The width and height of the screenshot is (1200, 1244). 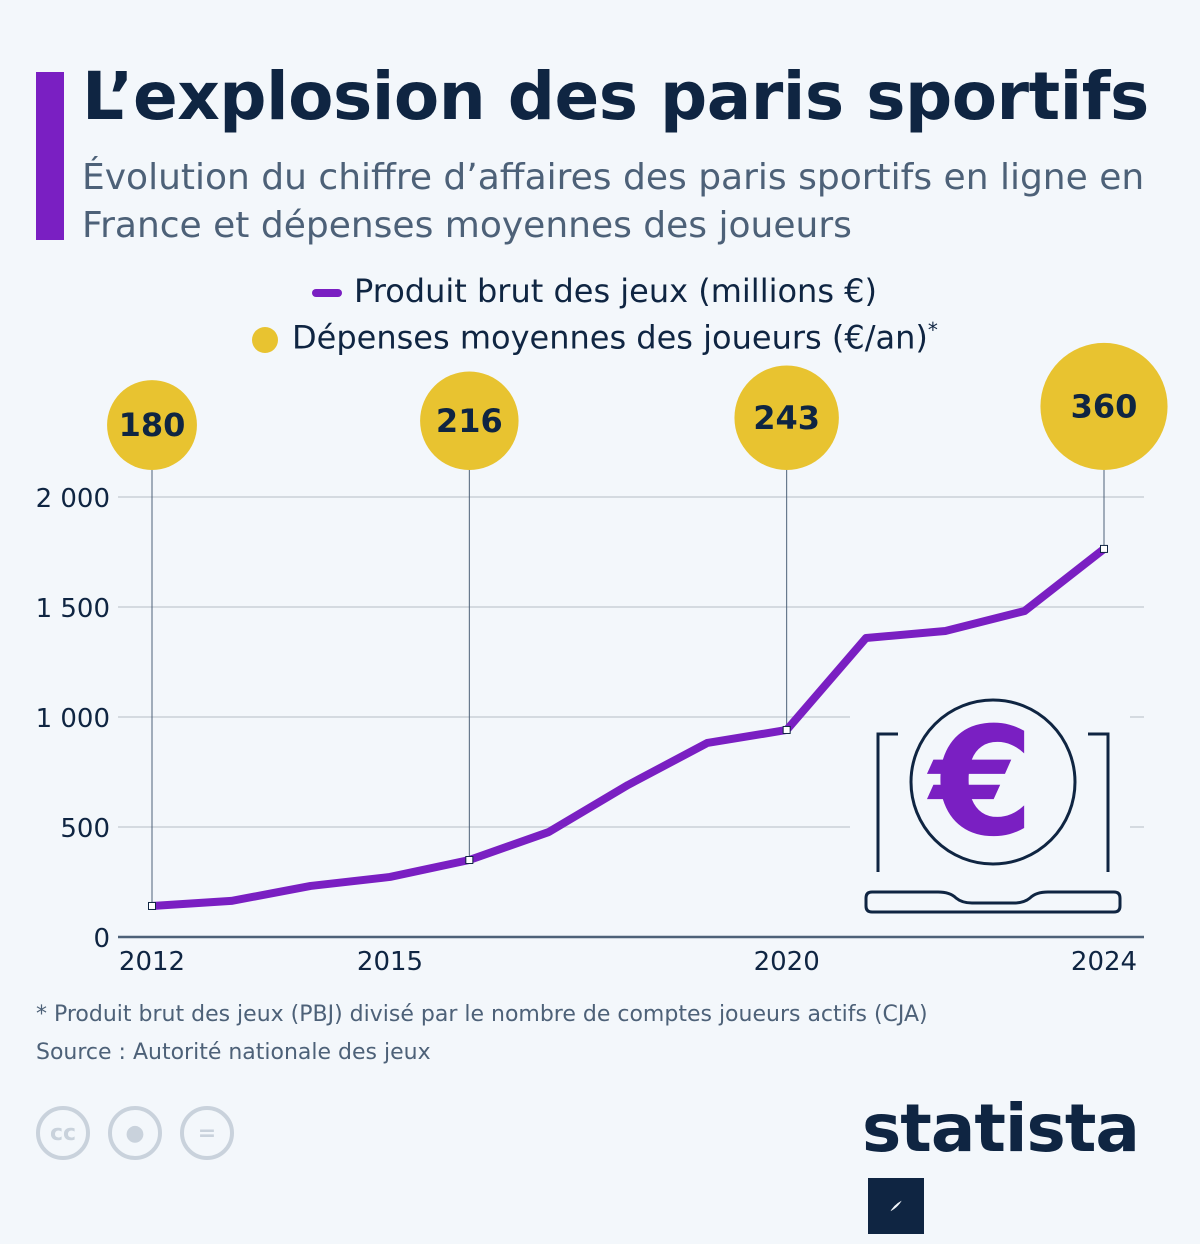 What do you see at coordinates (1104, 406) in the screenshot?
I see `spending-bubble-label: 360` at bounding box center [1104, 406].